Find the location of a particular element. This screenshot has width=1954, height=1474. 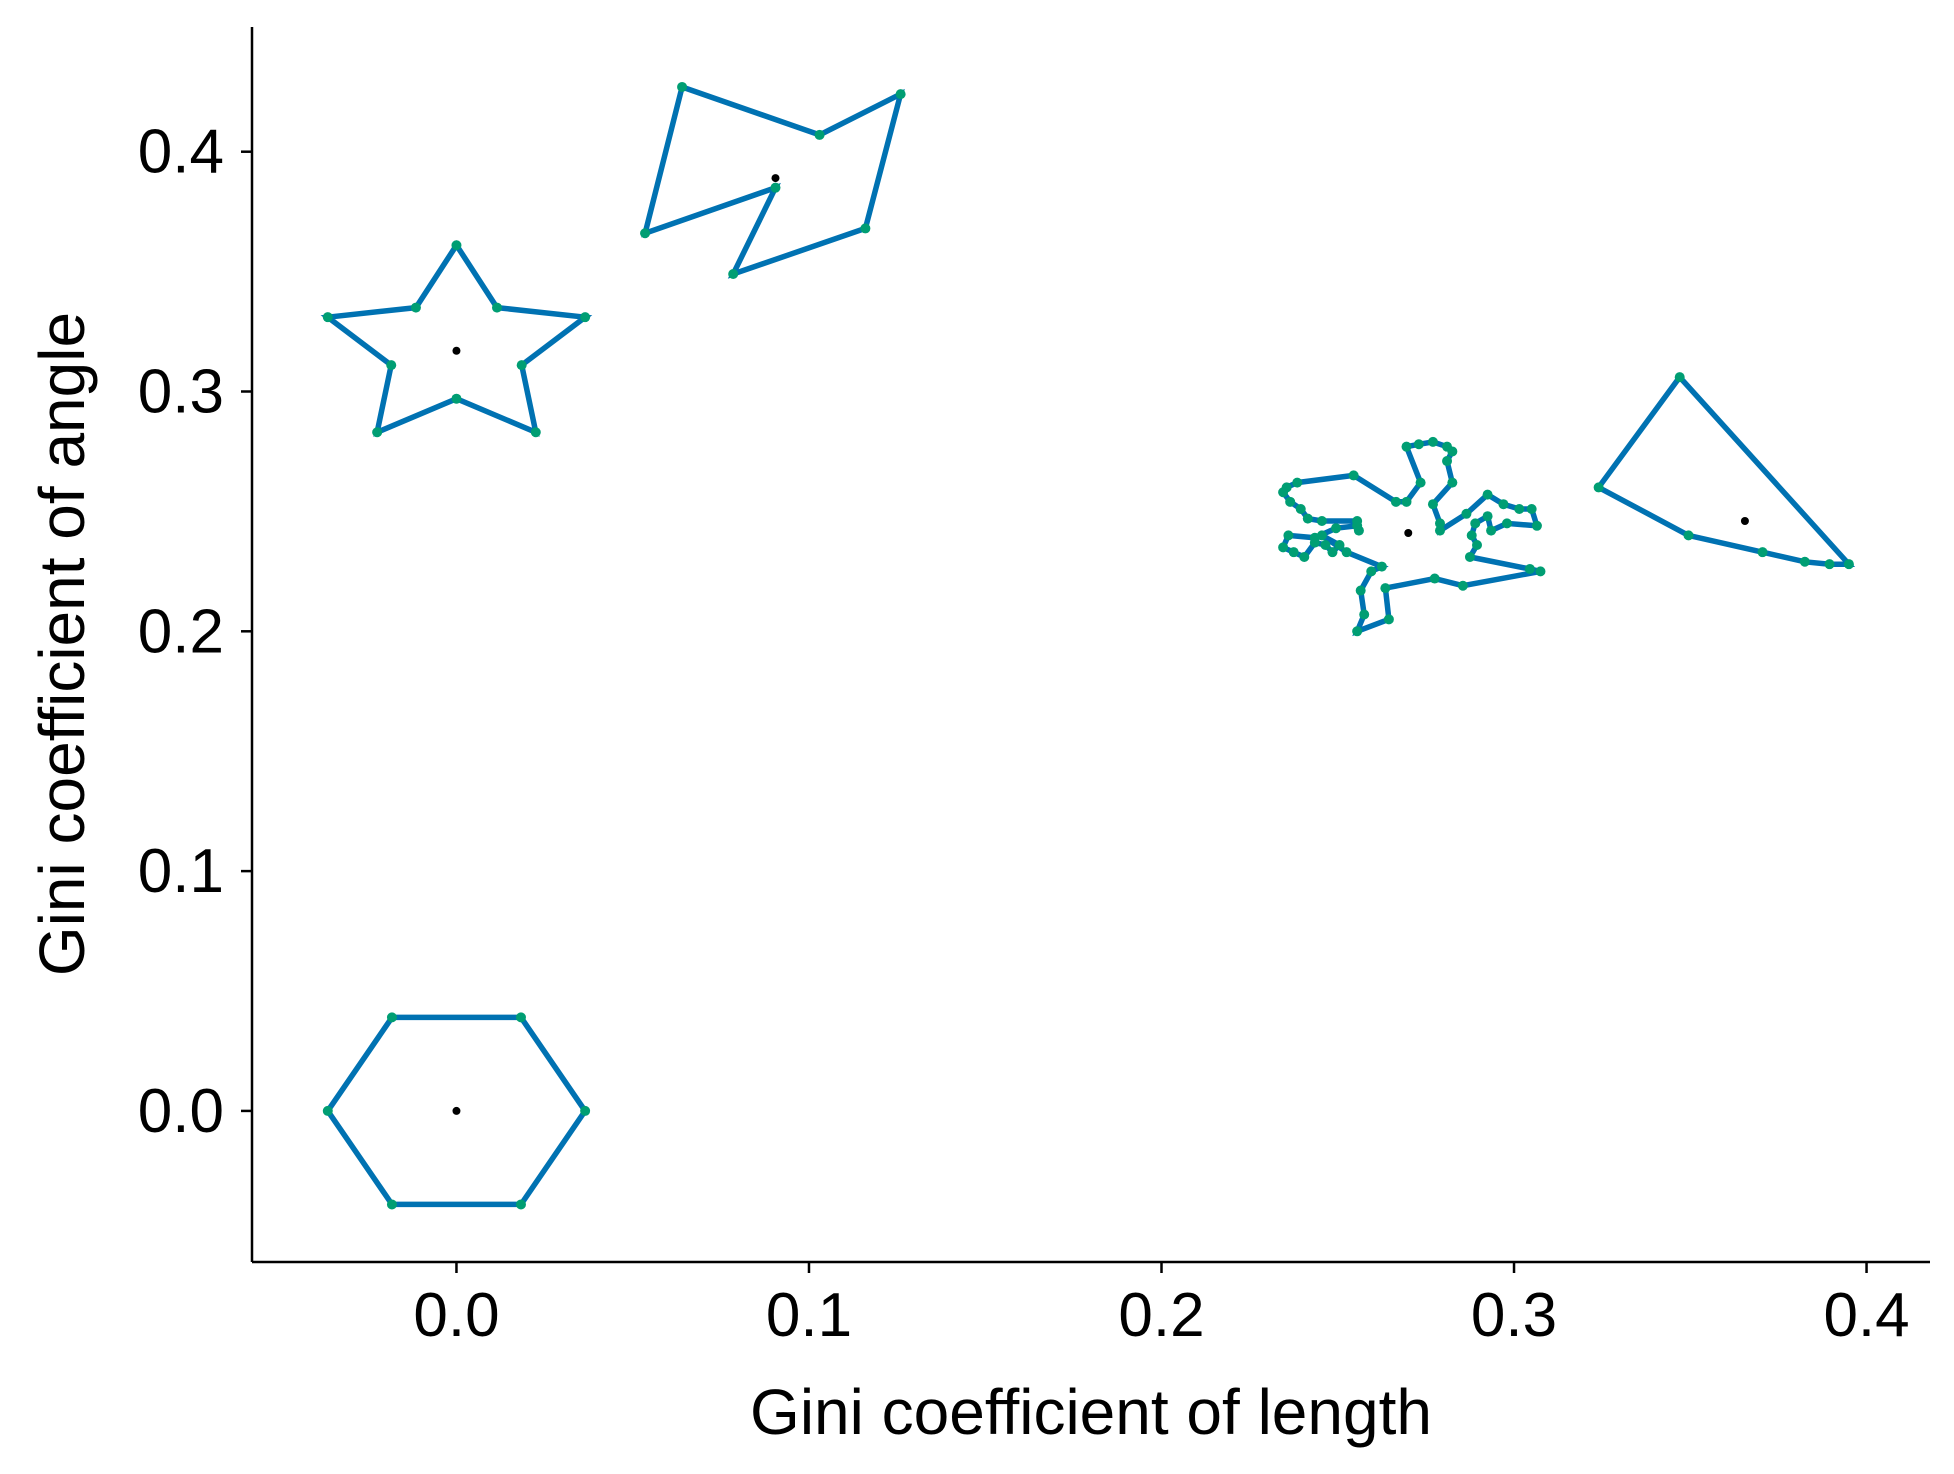

y-axis-label: Gini coefficient of angle is located at coordinates (62, 644).